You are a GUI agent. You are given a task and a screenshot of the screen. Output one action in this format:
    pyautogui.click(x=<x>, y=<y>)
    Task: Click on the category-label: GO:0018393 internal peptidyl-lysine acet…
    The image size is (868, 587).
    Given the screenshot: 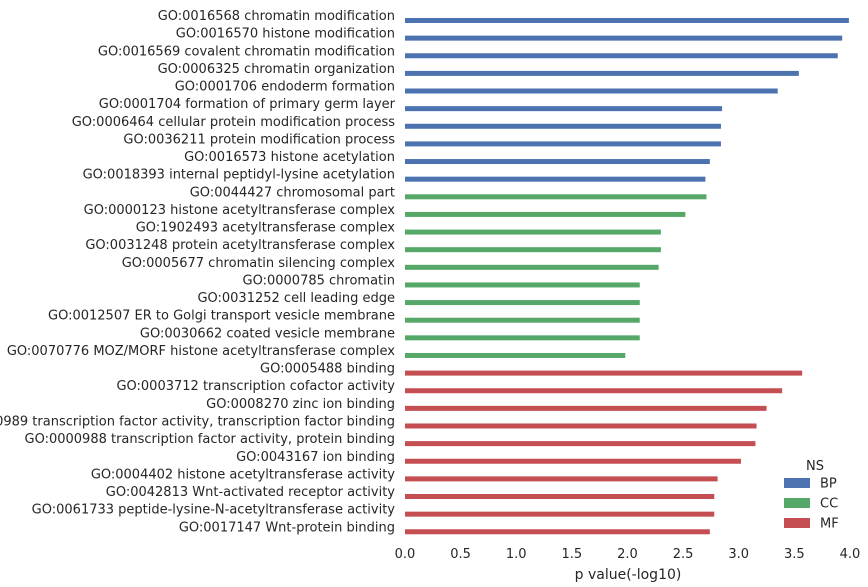 What is the action you would take?
    pyautogui.click(x=239, y=175)
    